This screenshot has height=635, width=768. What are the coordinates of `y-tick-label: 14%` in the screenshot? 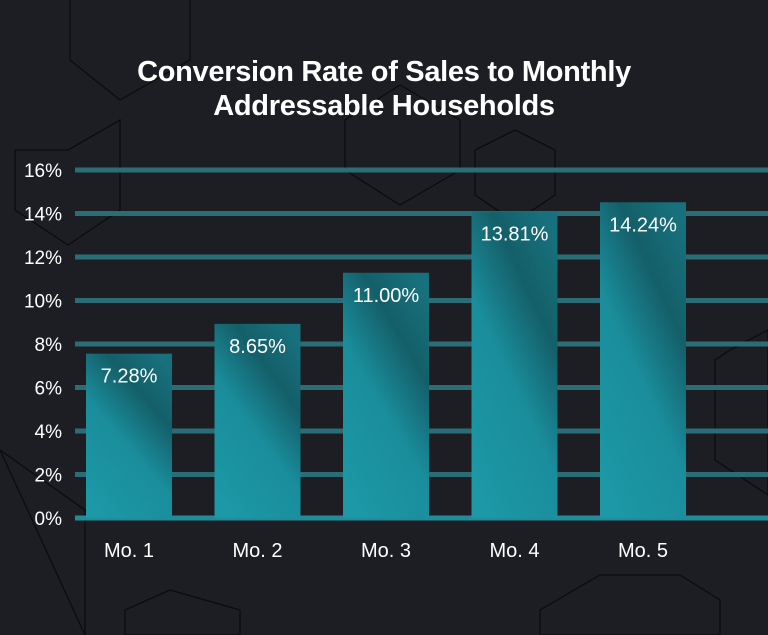 It's located at (43, 215).